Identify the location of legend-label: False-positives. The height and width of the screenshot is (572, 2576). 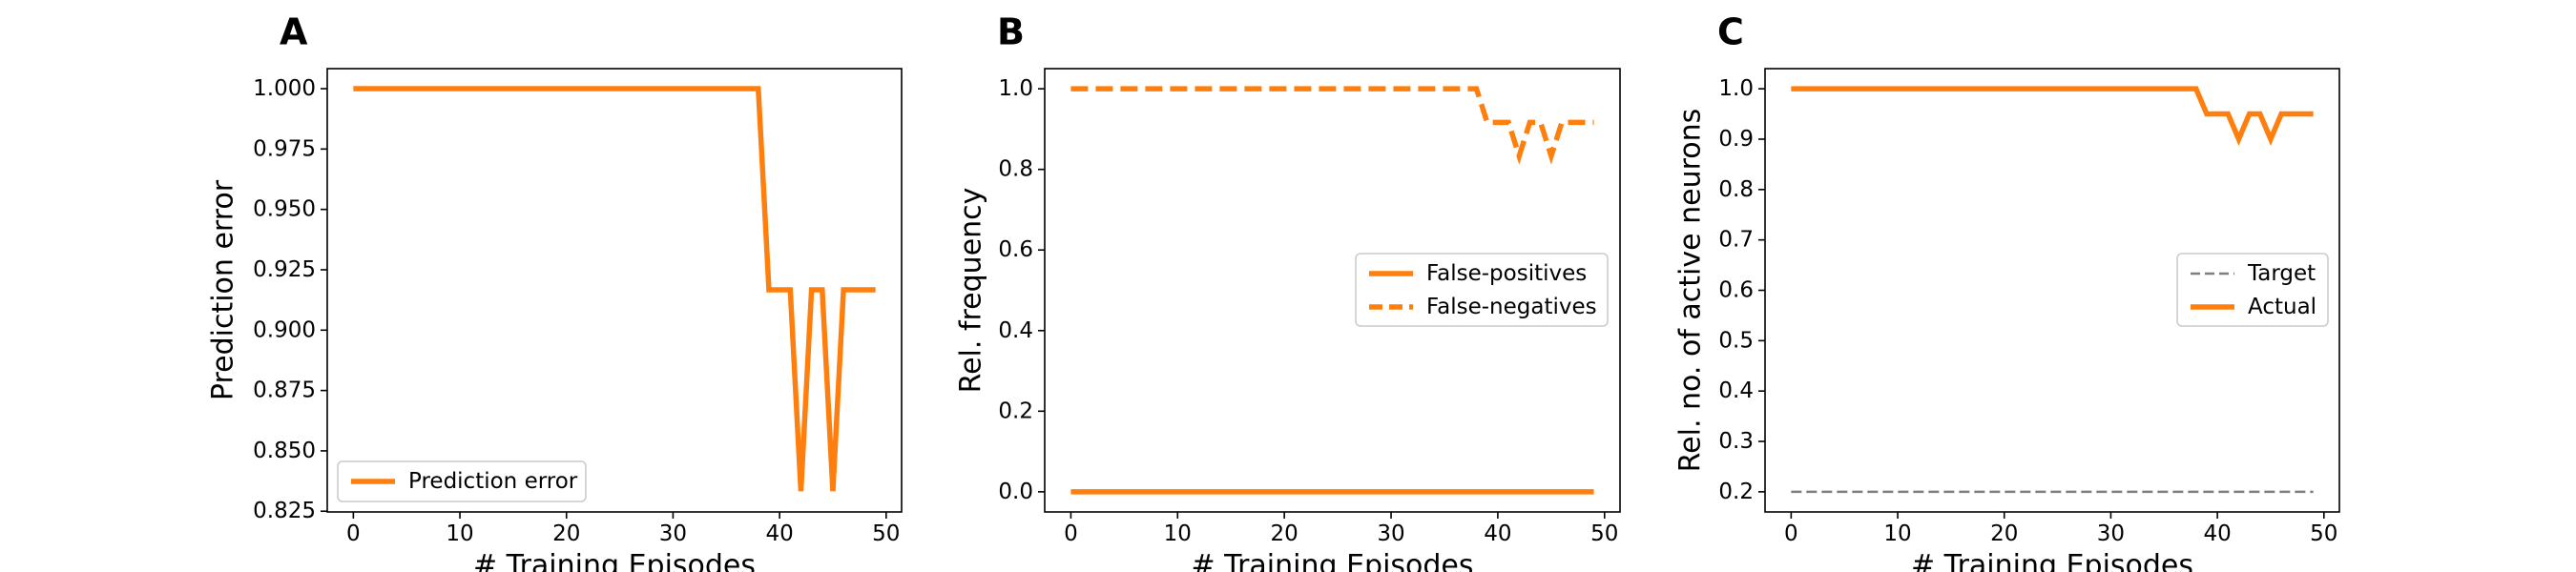
(1506, 273).